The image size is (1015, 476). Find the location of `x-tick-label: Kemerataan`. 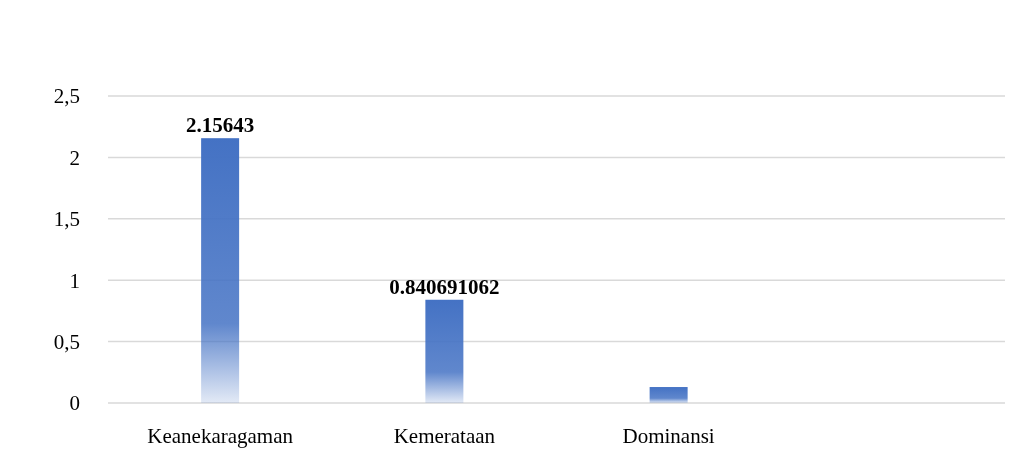

x-tick-label: Kemerataan is located at coordinates (444, 436).